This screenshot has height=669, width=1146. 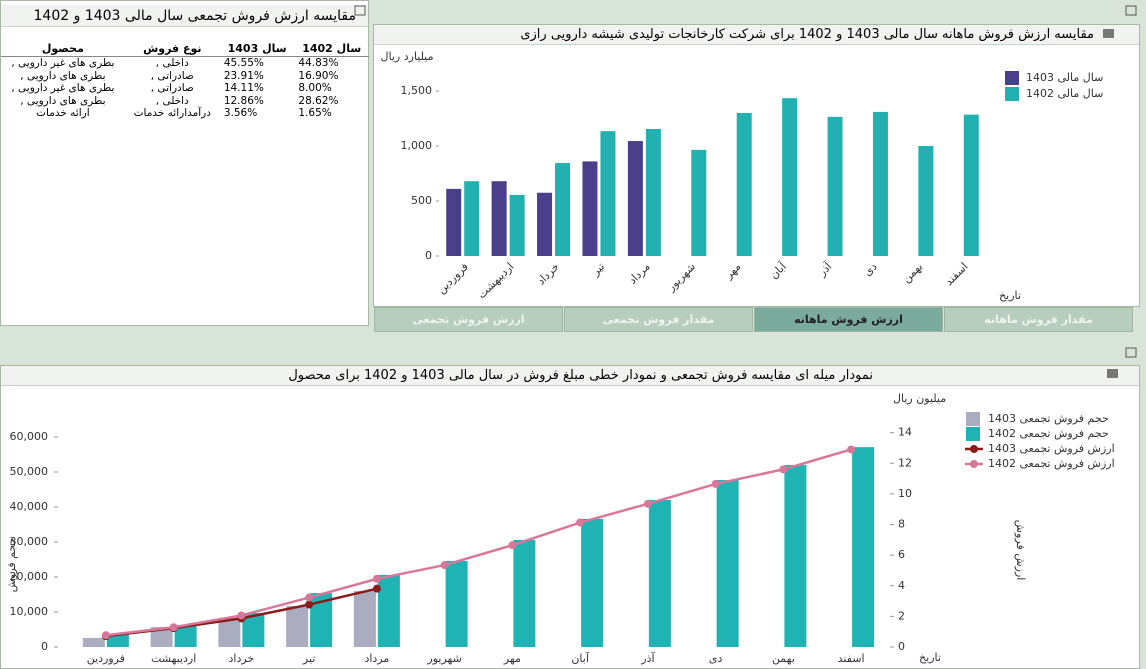 I want to click on table-cell: 12.86%, so click(x=243, y=100).